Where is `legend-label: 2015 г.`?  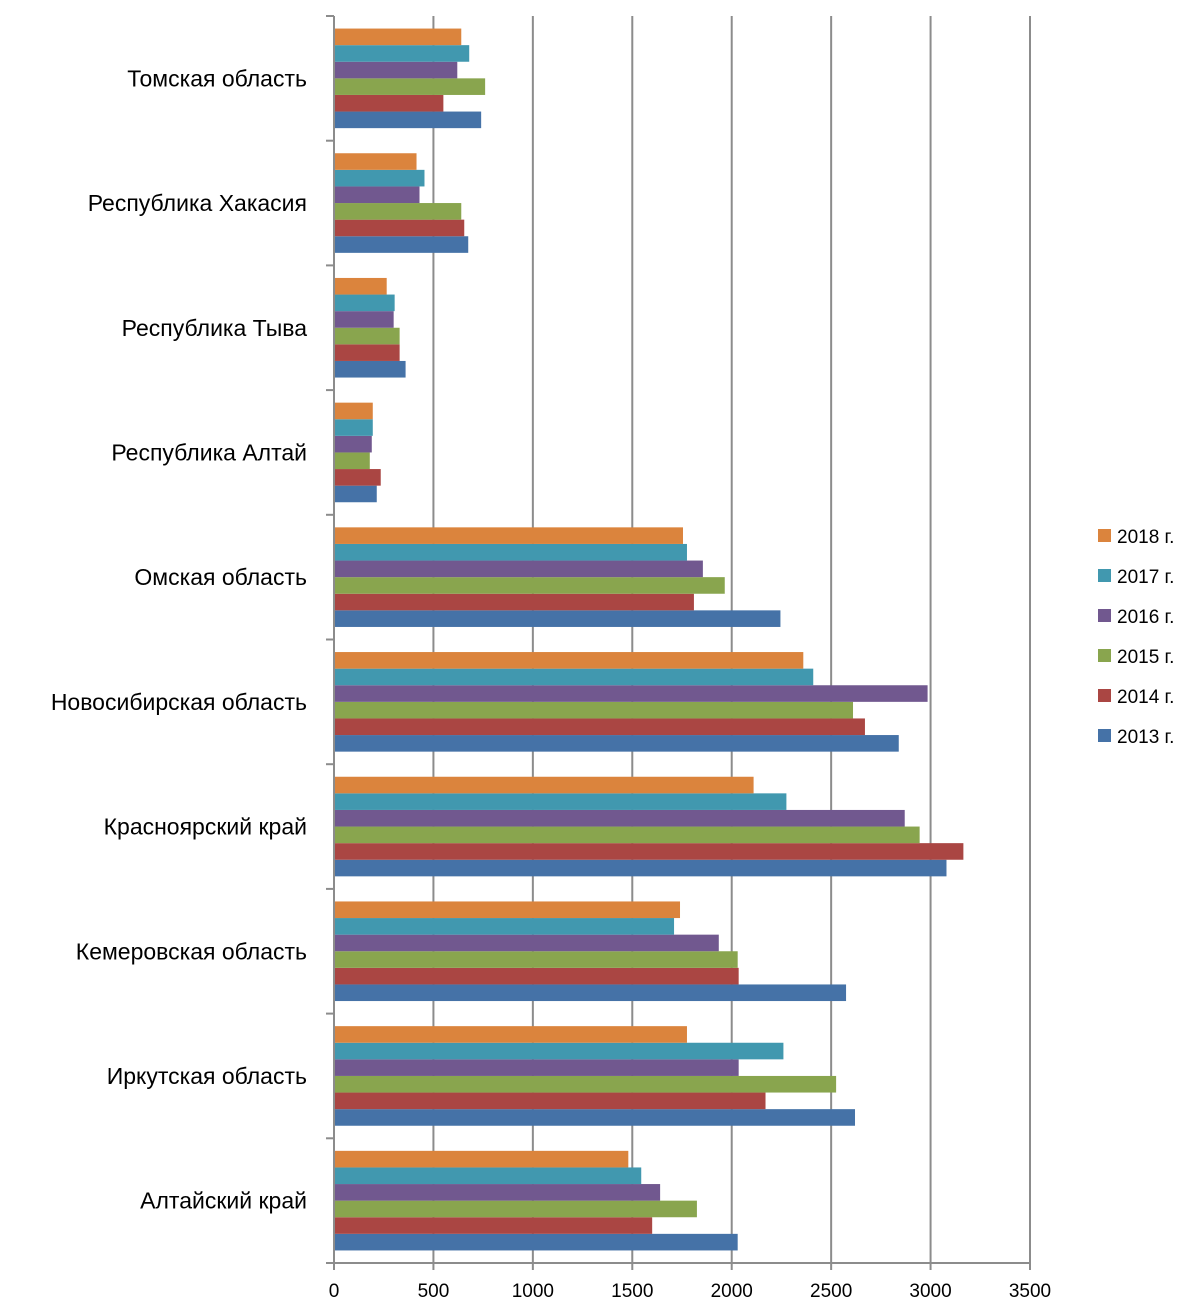
legend-label: 2015 г. is located at coordinates (1145, 657).